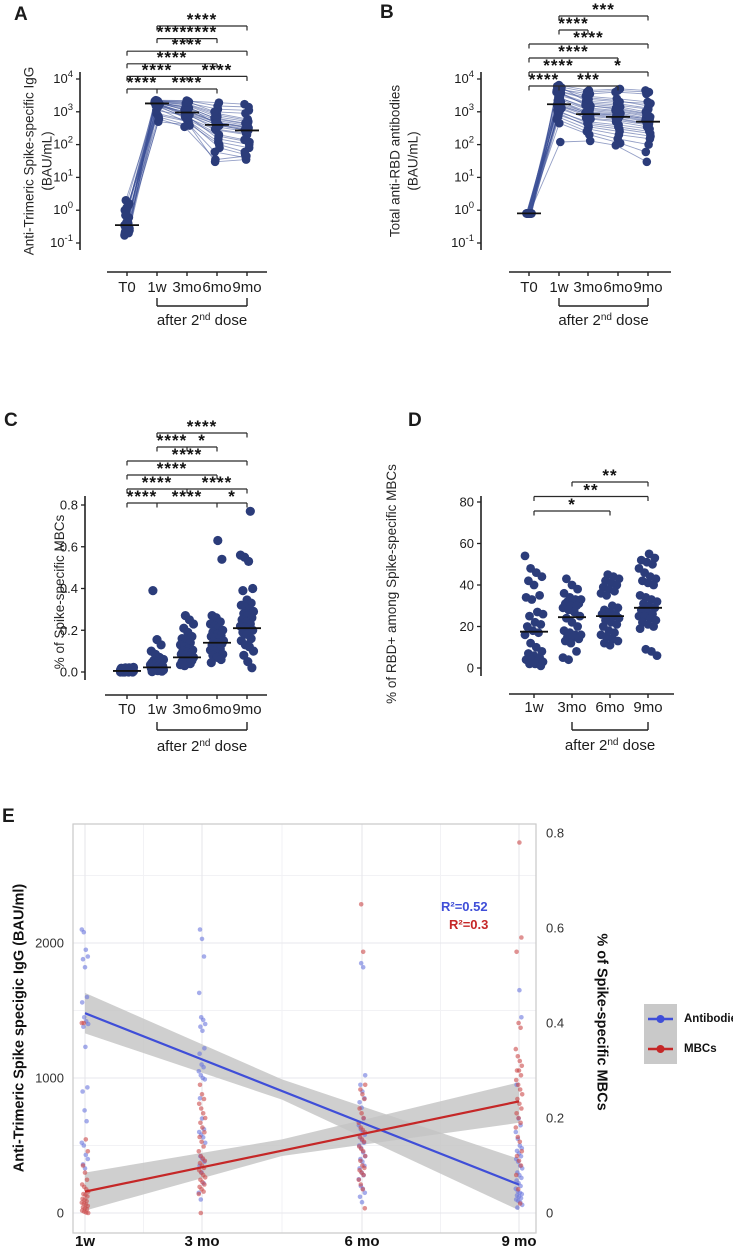  I want to click on svg-text: 9 mo, so click(518, 1241).